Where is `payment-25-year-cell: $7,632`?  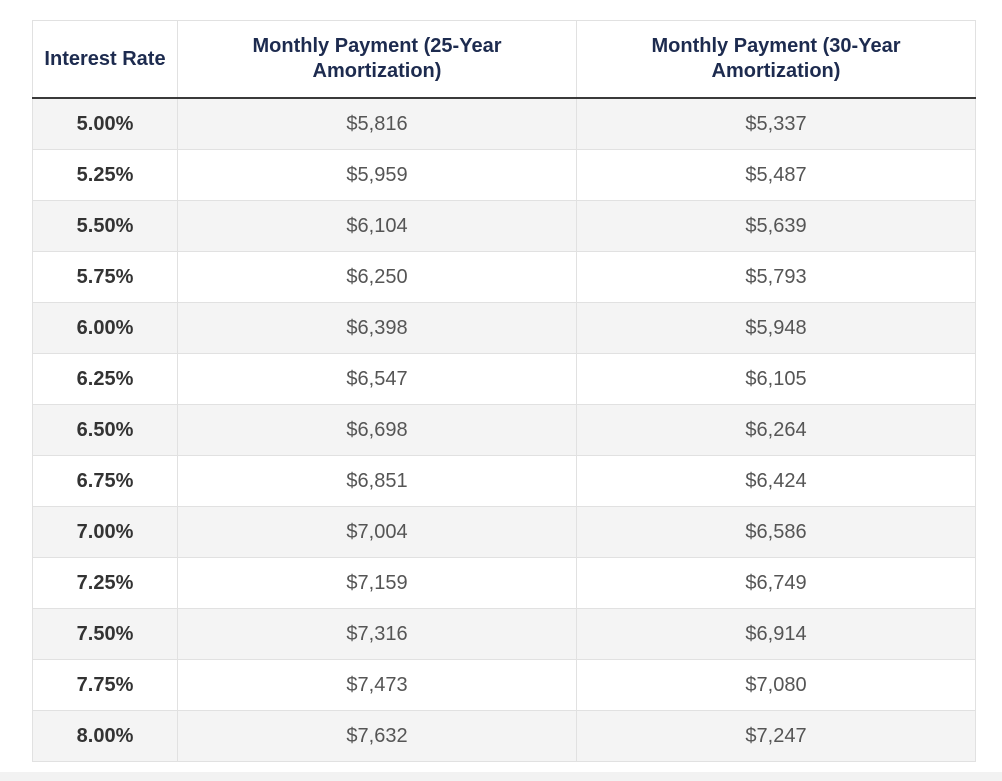 payment-25-year-cell: $7,632 is located at coordinates (377, 736).